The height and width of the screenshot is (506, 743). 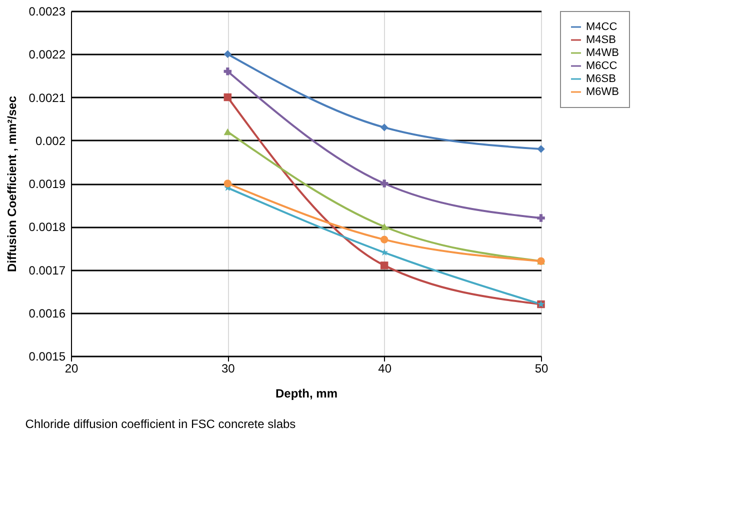 What do you see at coordinates (601, 40) in the screenshot?
I see `legend-label: M4SB` at bounding box center [601, 40].